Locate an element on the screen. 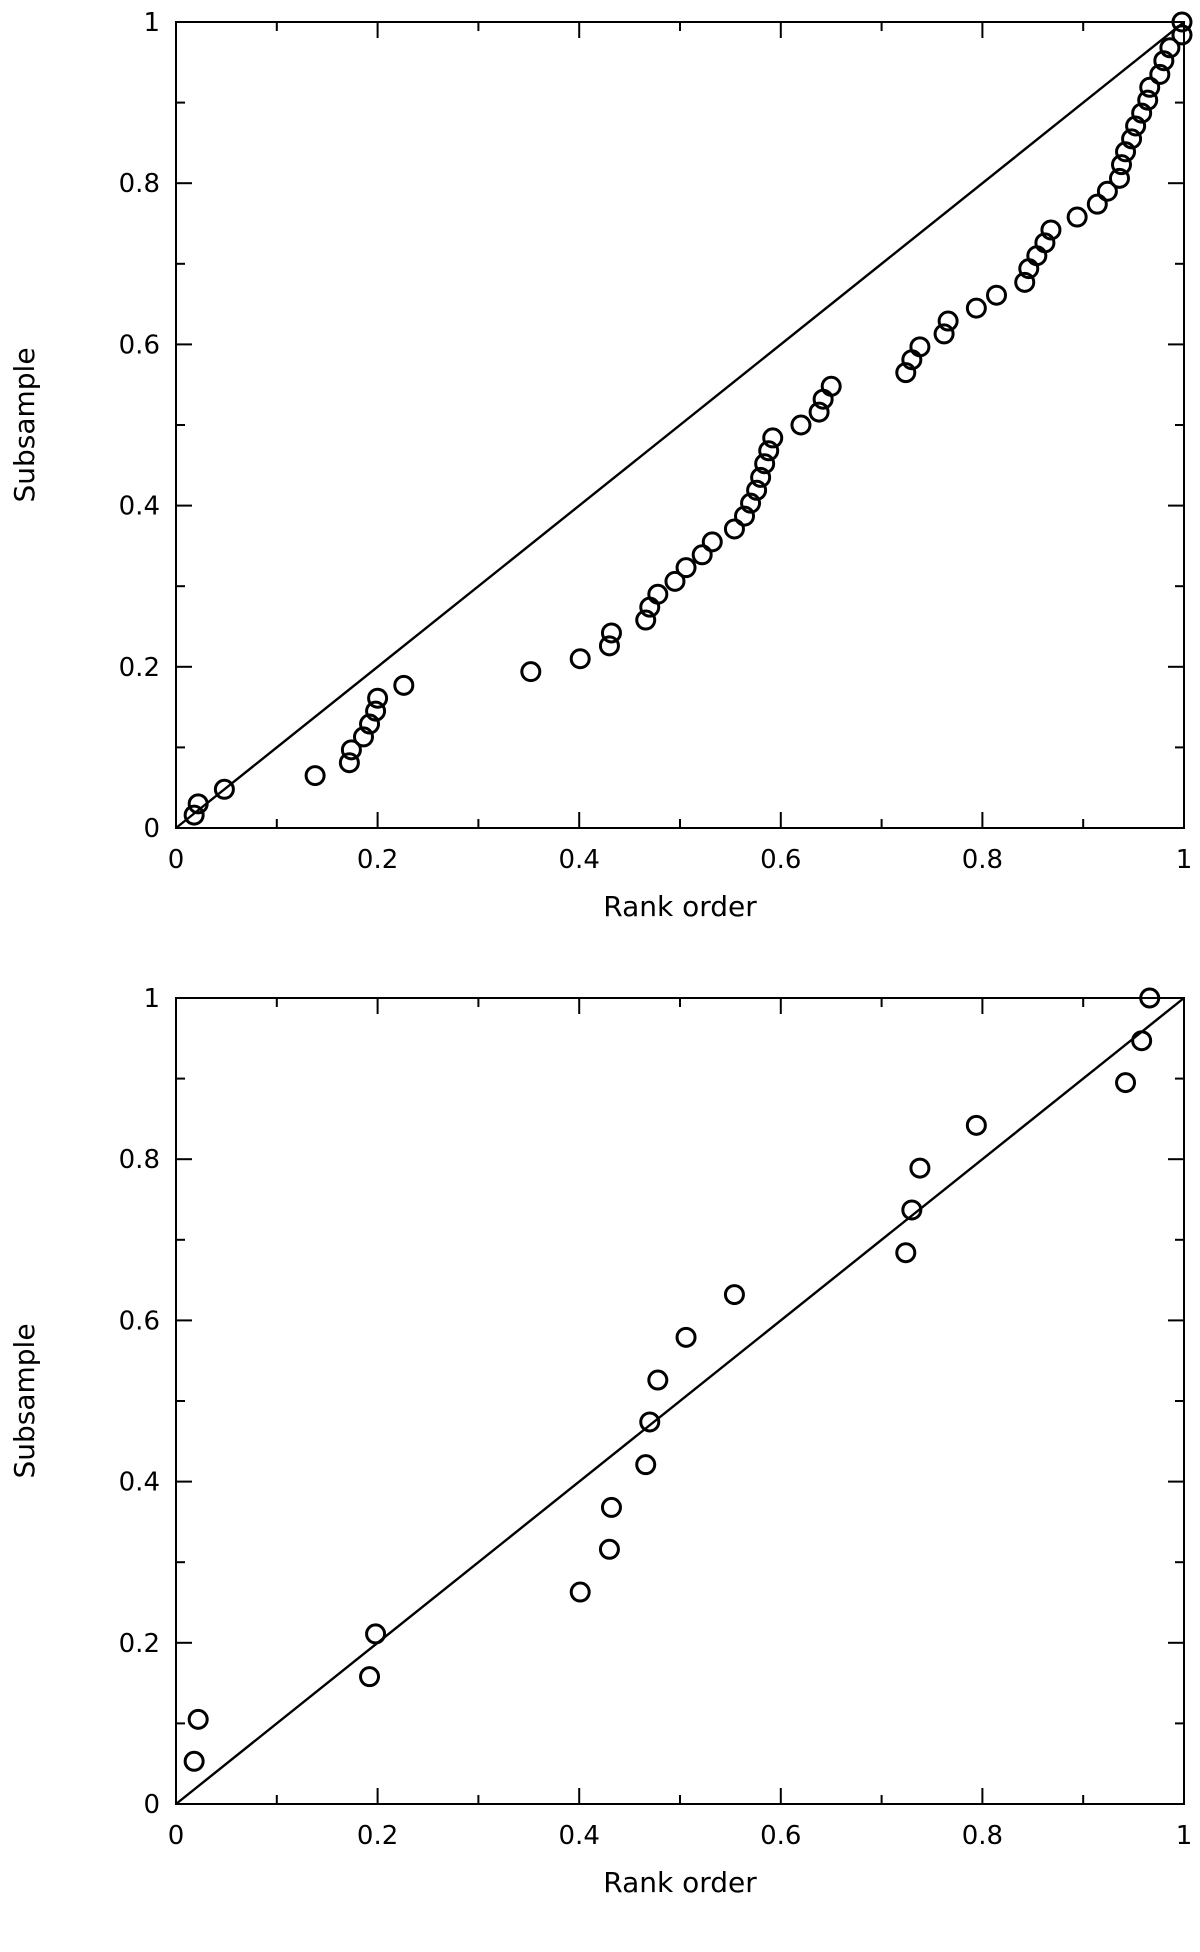  chart-top-x-tick-label: 1 is located at coordinates (1184, 860).